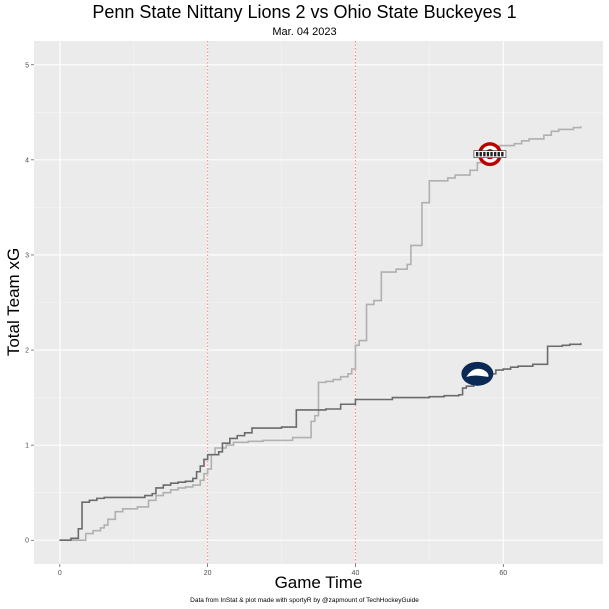  I want to click on x-axis-label: Game Time, so click(318, 582).